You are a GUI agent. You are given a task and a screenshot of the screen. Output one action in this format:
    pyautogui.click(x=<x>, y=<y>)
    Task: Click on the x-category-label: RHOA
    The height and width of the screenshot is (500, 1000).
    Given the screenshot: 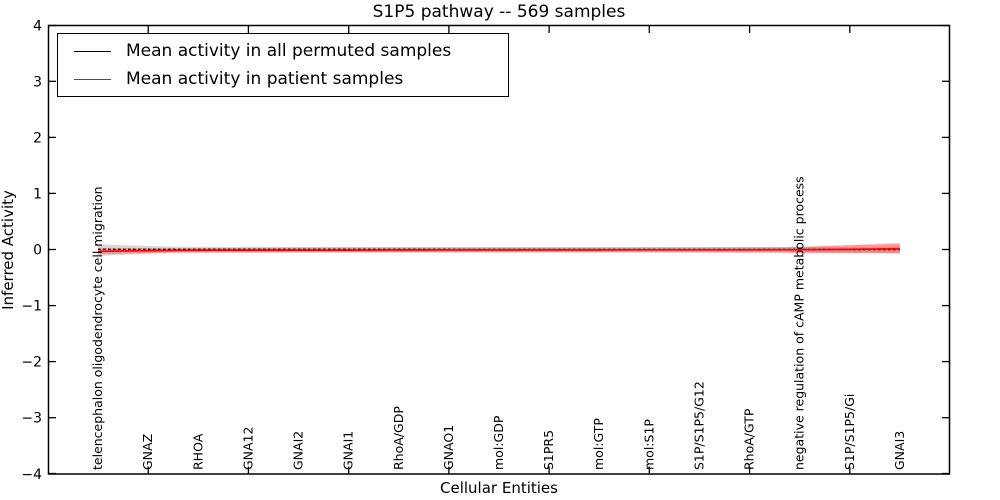 What is the action you would take?
    pyautogui.click(x=197, y=451)
    